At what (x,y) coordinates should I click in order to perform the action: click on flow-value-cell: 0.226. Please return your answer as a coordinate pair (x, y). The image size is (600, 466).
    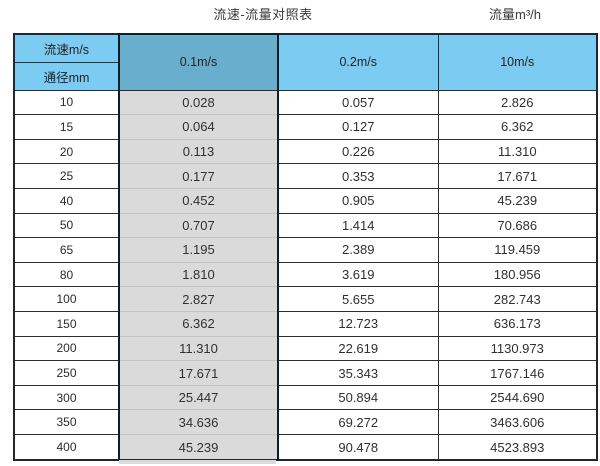
    Looking at the image, I should click on (358, 151).